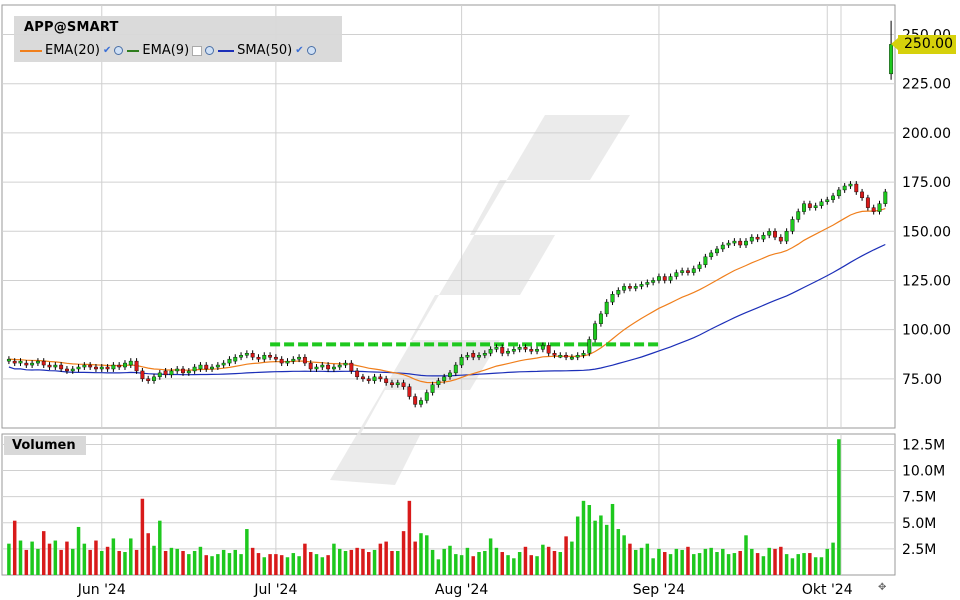  Describe the element at coordinates (923, 44) in the screenshot. I see `last-price-tag: 250.00` at that location.